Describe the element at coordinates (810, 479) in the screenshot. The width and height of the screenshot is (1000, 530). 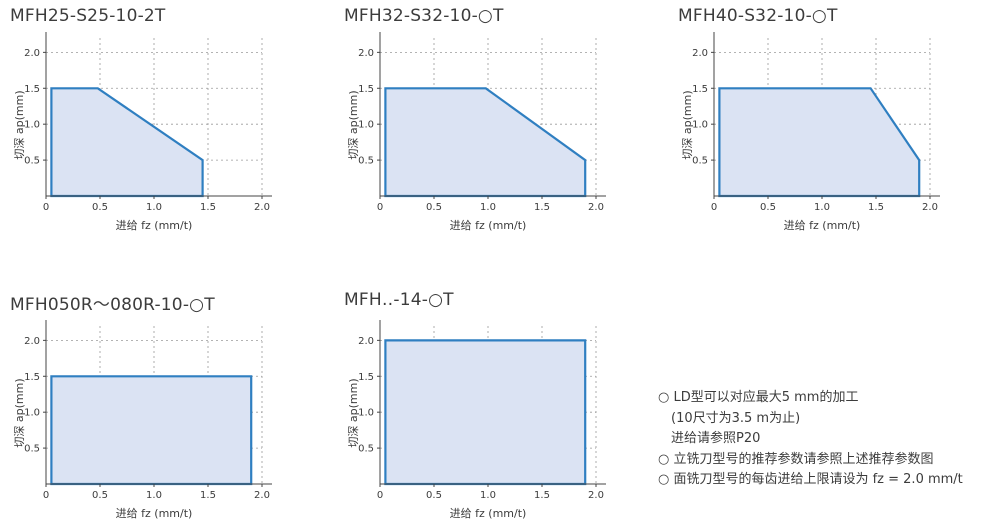
I see `note-line: ○ 面铣刀型号的每齿进给上限请设为 fz = 2.0 mm/t` at that location.